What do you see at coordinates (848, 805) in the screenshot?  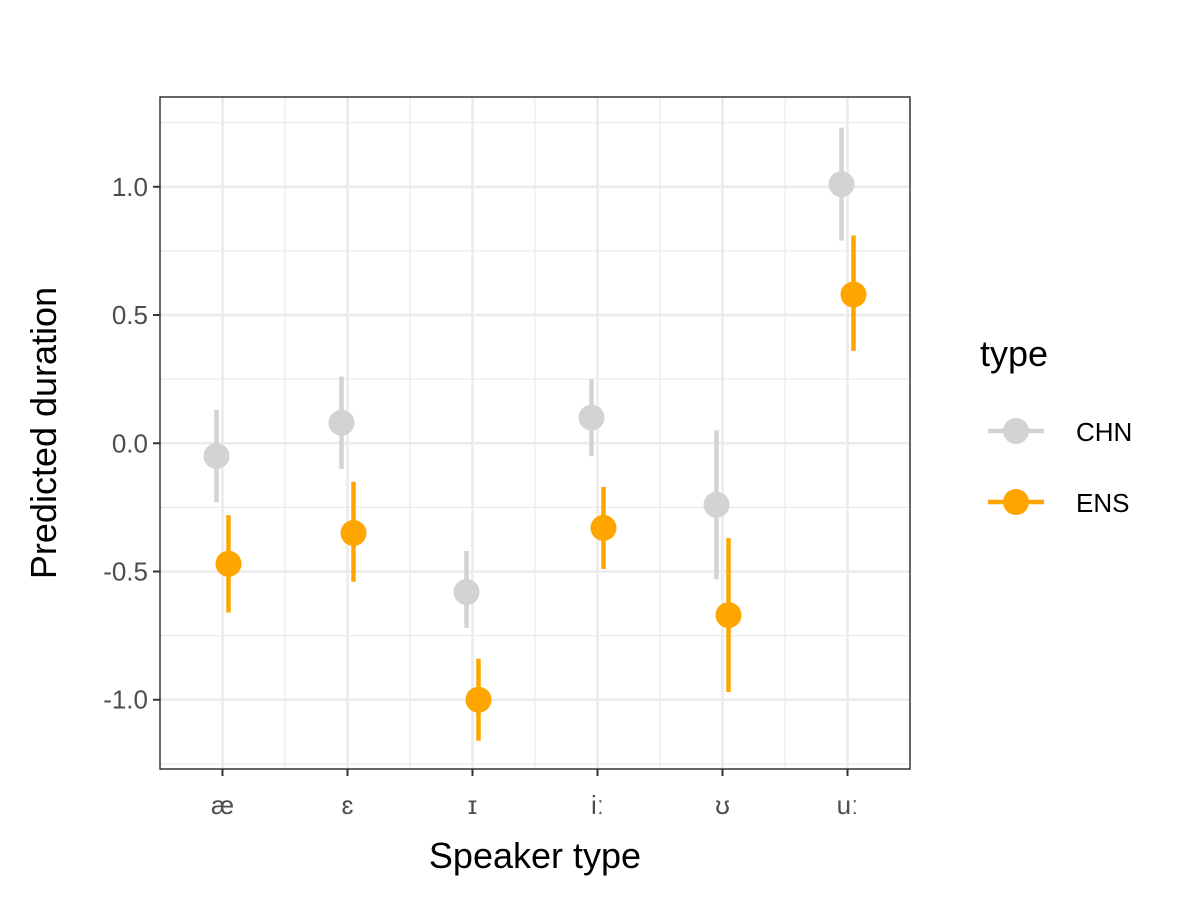 I see `x-tick-label: uː` at bounding box center [848, 805].